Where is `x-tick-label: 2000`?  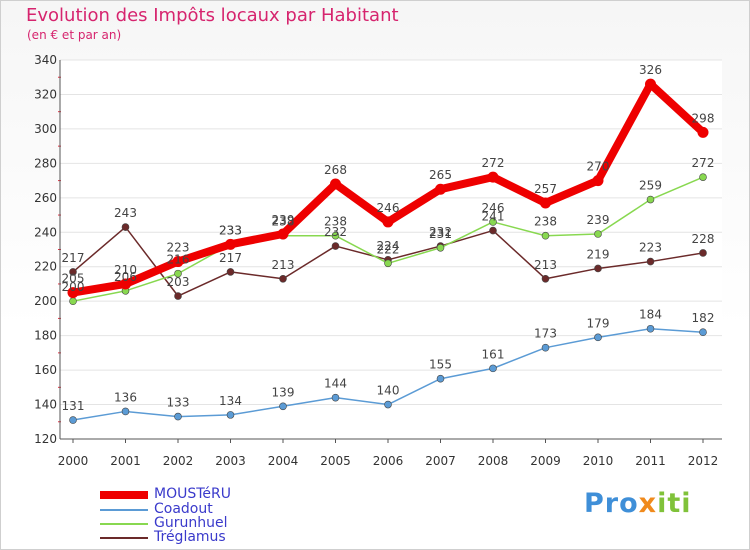
x-tick-label: 2000 is located at coordinates (73, 461).